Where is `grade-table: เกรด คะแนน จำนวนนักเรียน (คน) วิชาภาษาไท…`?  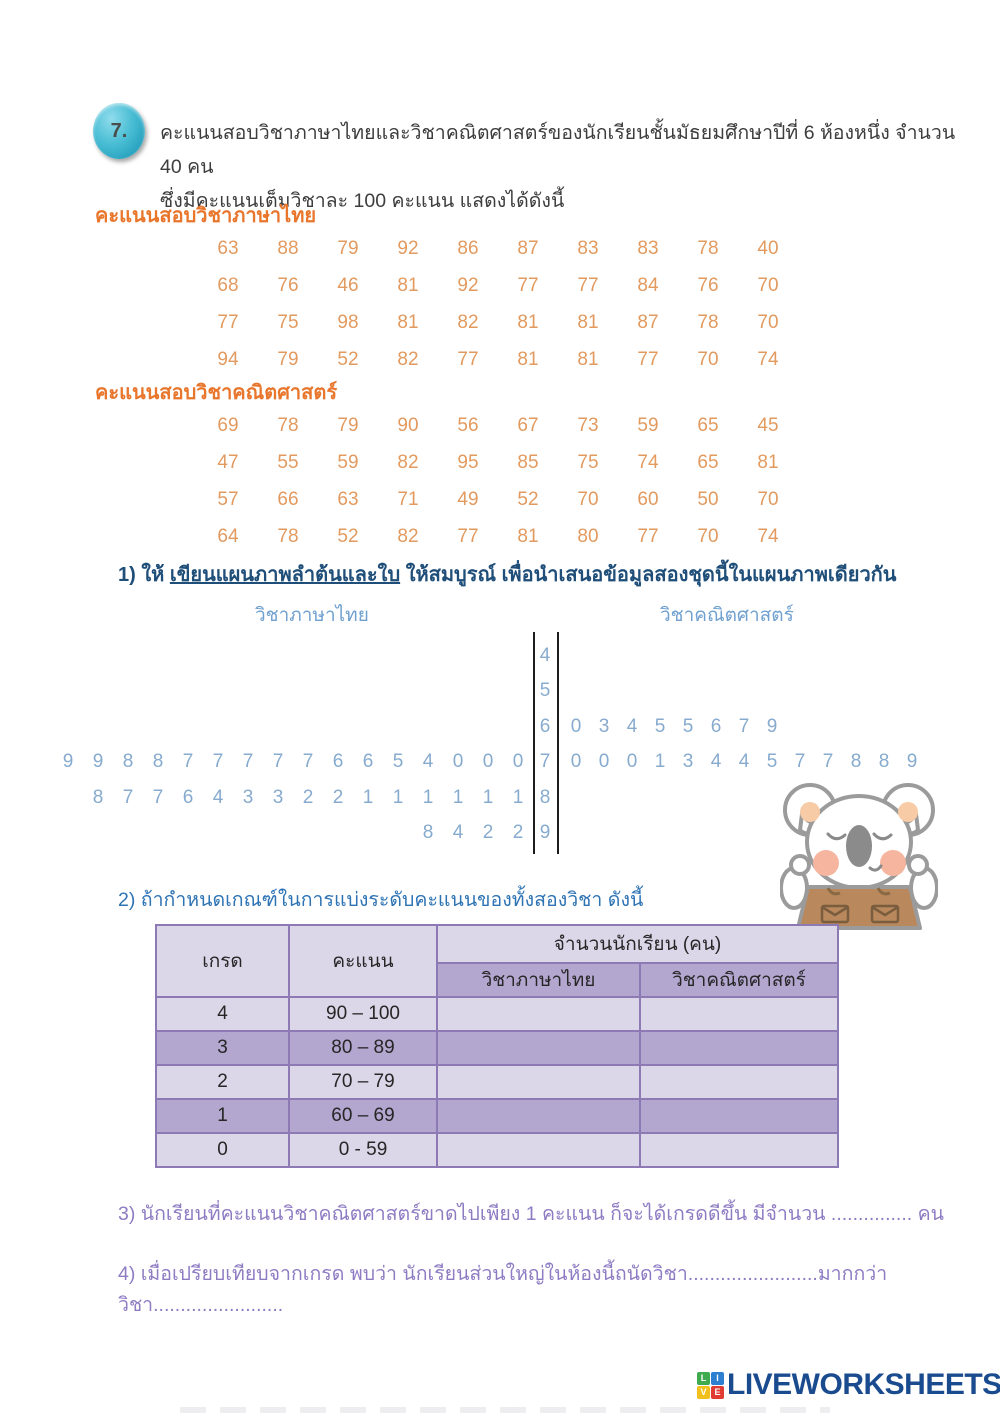 grade-table: เกรด คะแนน จำนวนนักเรียน (คน) วิชาภาษาไท… is located at coordinates (497, 1046).